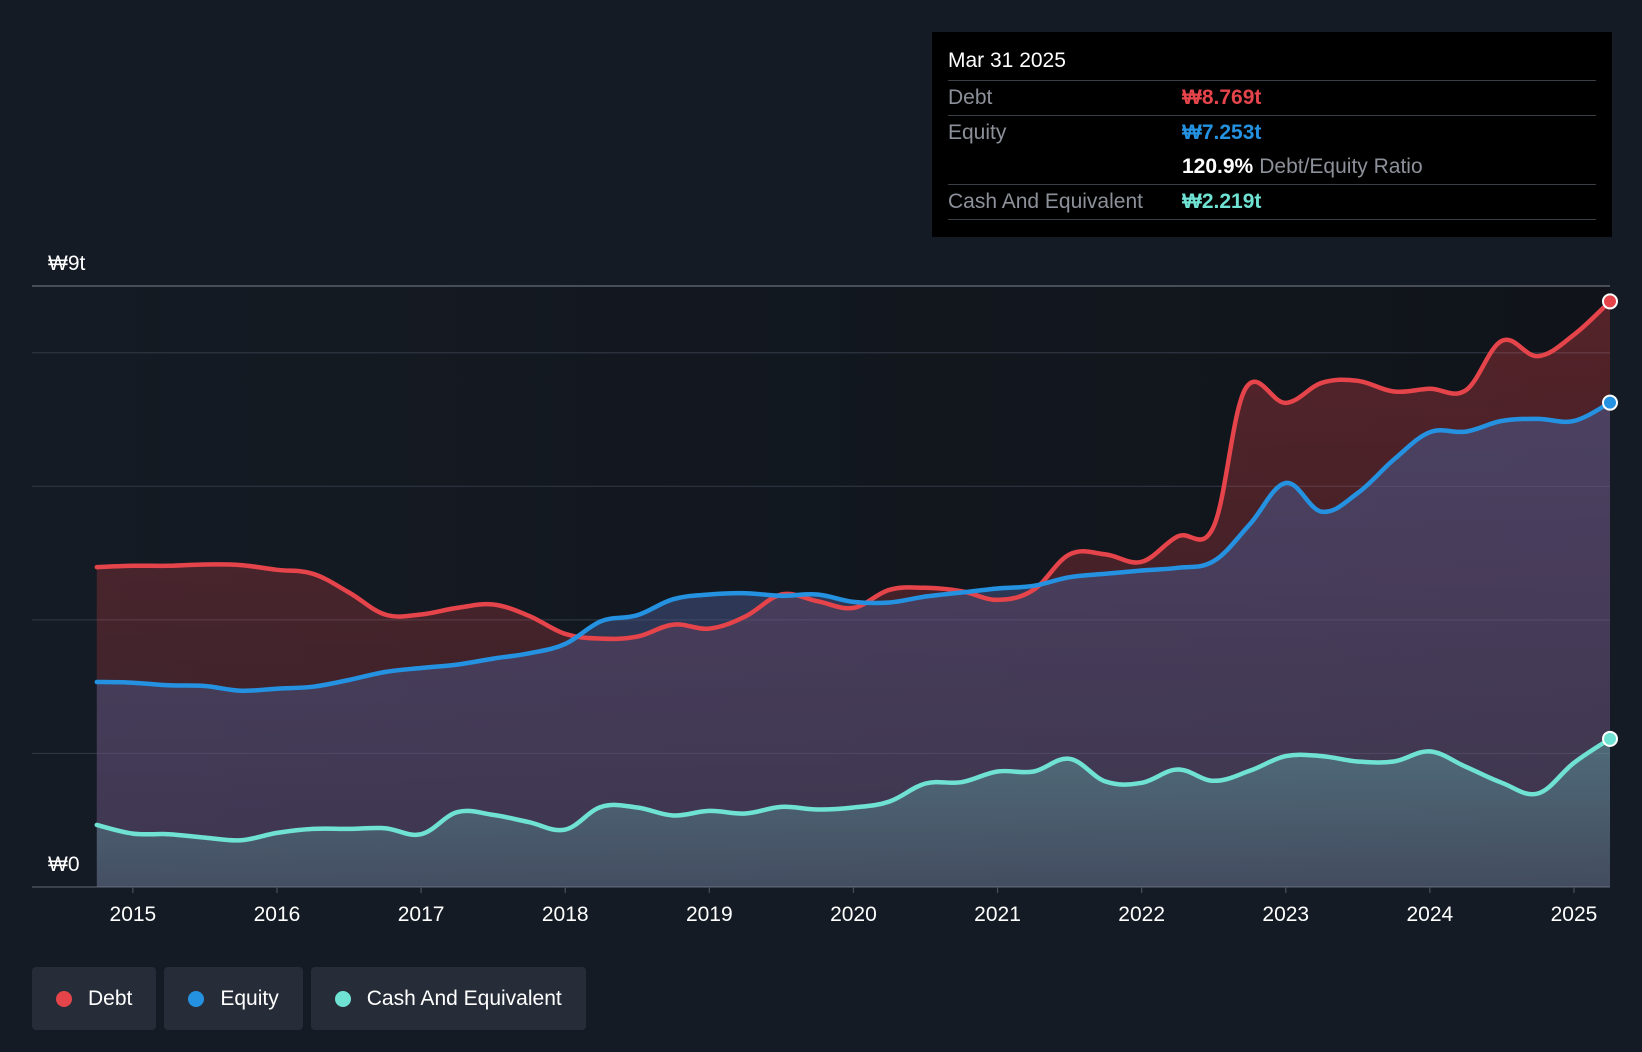 The image size is (1642, 1052). I want to click on legend: Debt Equity Cash And Equivalent, so click(309, 998).